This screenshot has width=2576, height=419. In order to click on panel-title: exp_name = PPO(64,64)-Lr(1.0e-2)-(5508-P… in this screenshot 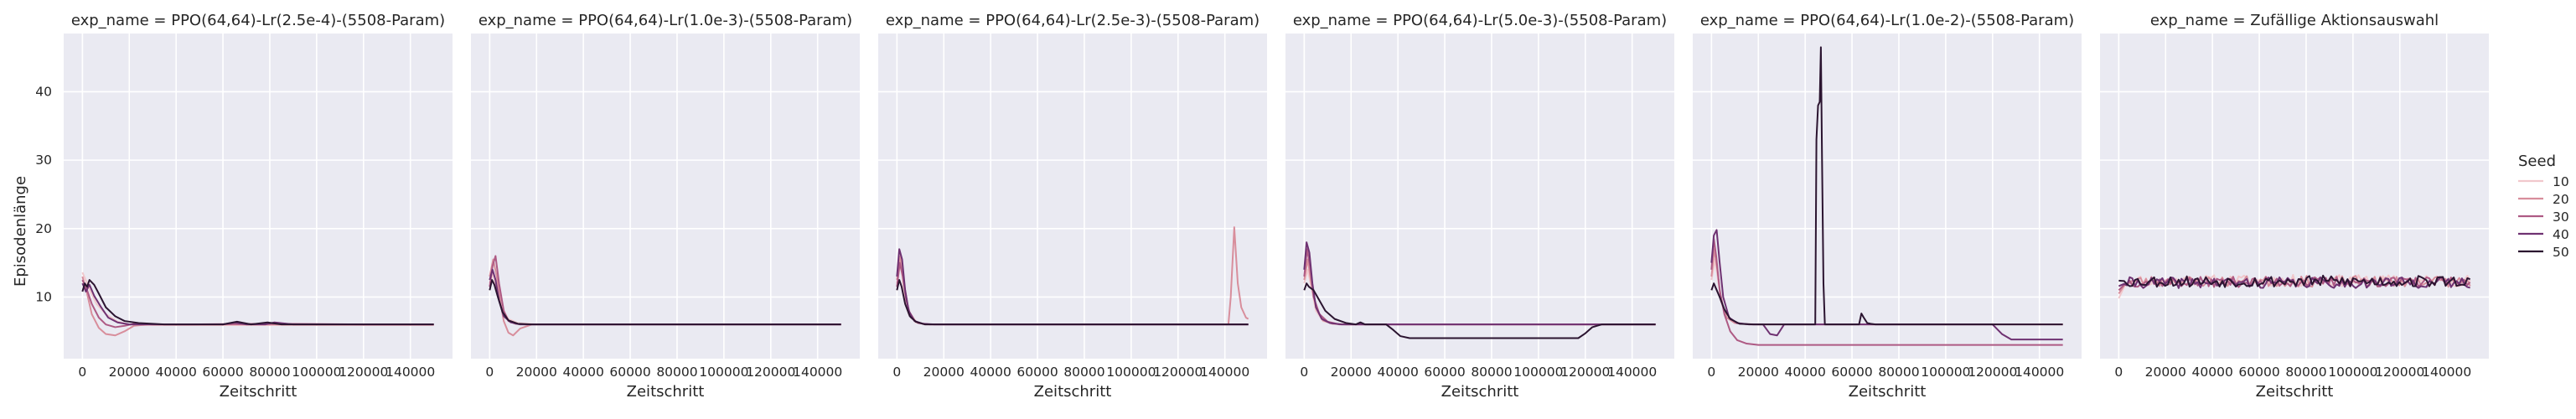, I will do `click(1887, 20)`.